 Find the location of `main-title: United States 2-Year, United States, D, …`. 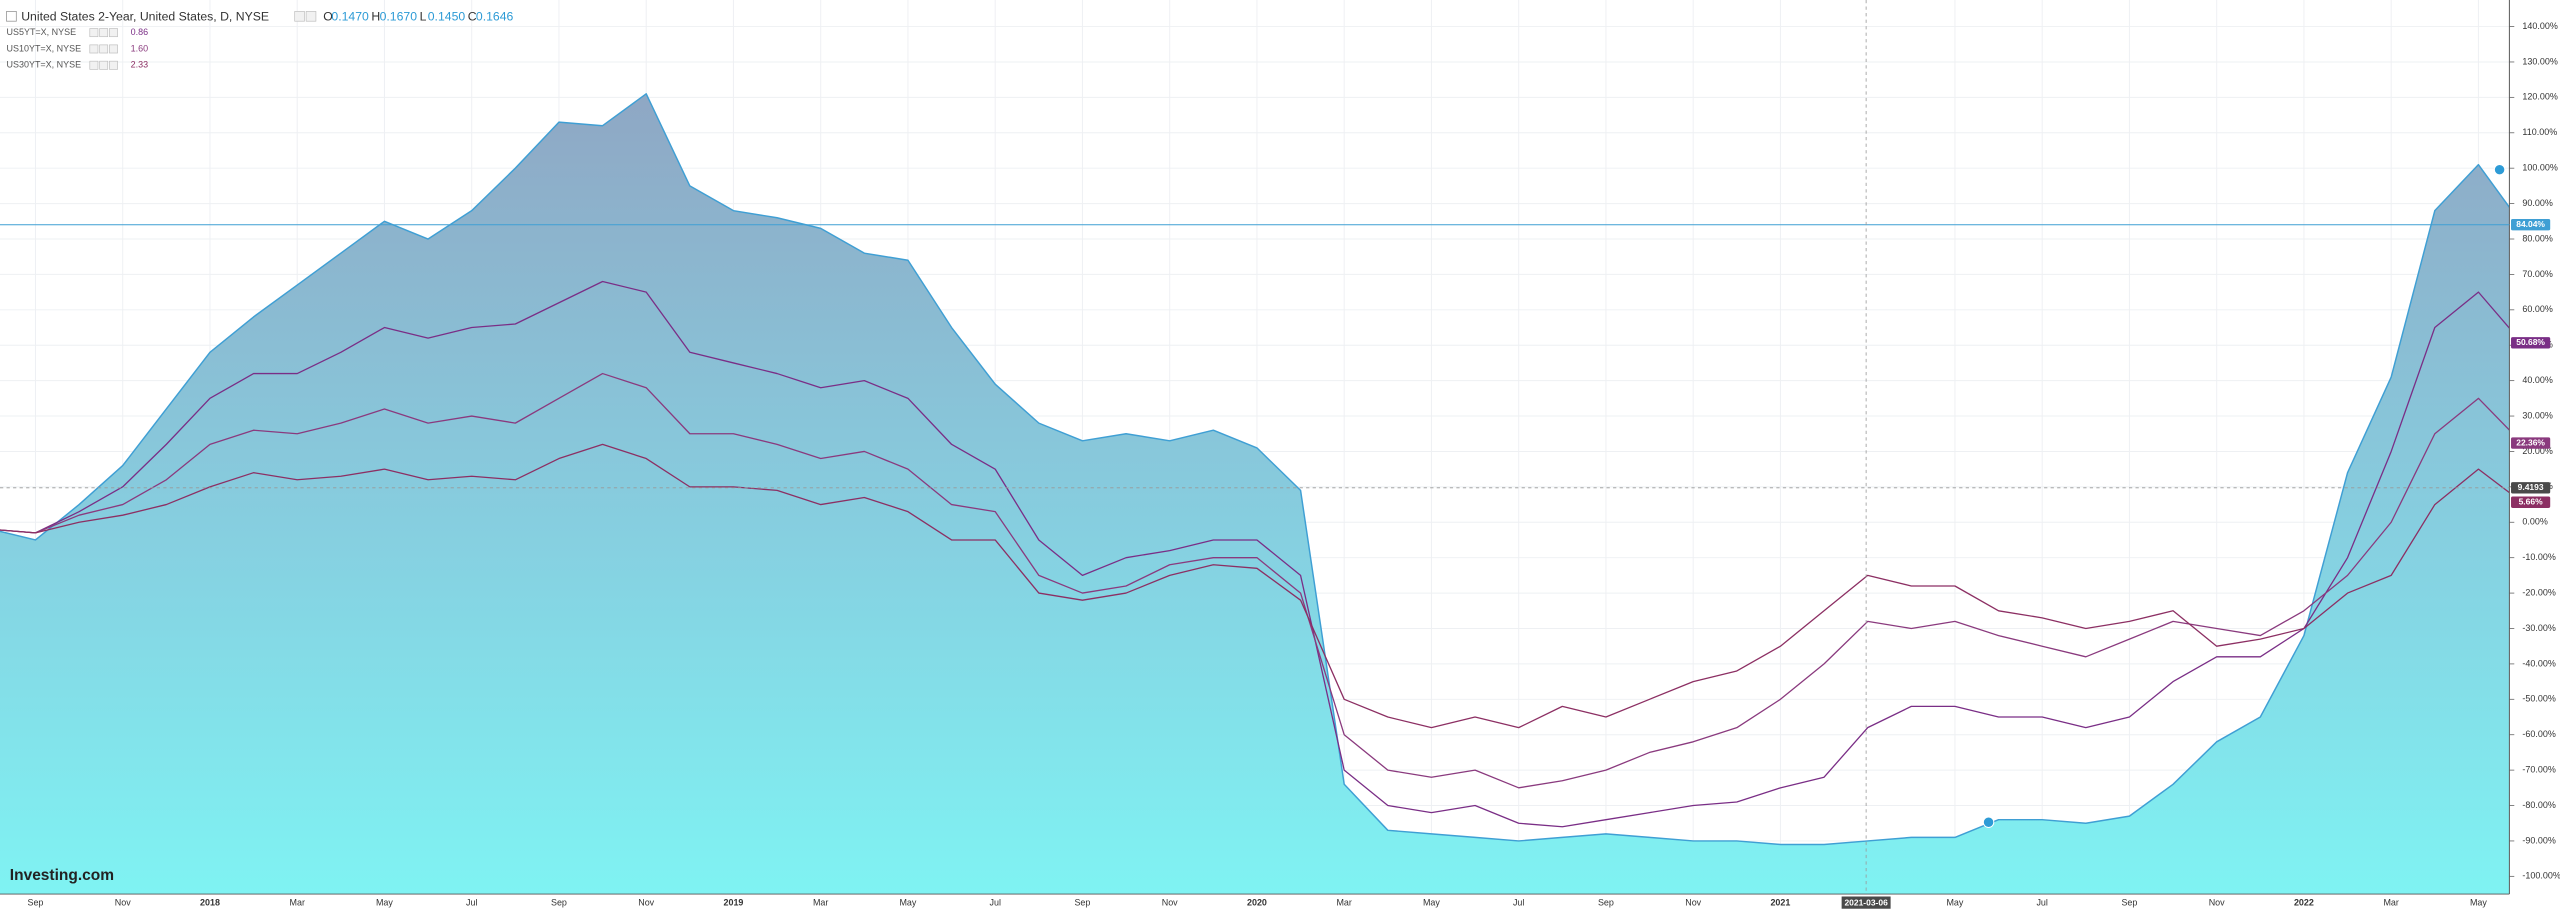

main-title: United States 2-Year, United States, D, … is located at coordinates (145, 16).